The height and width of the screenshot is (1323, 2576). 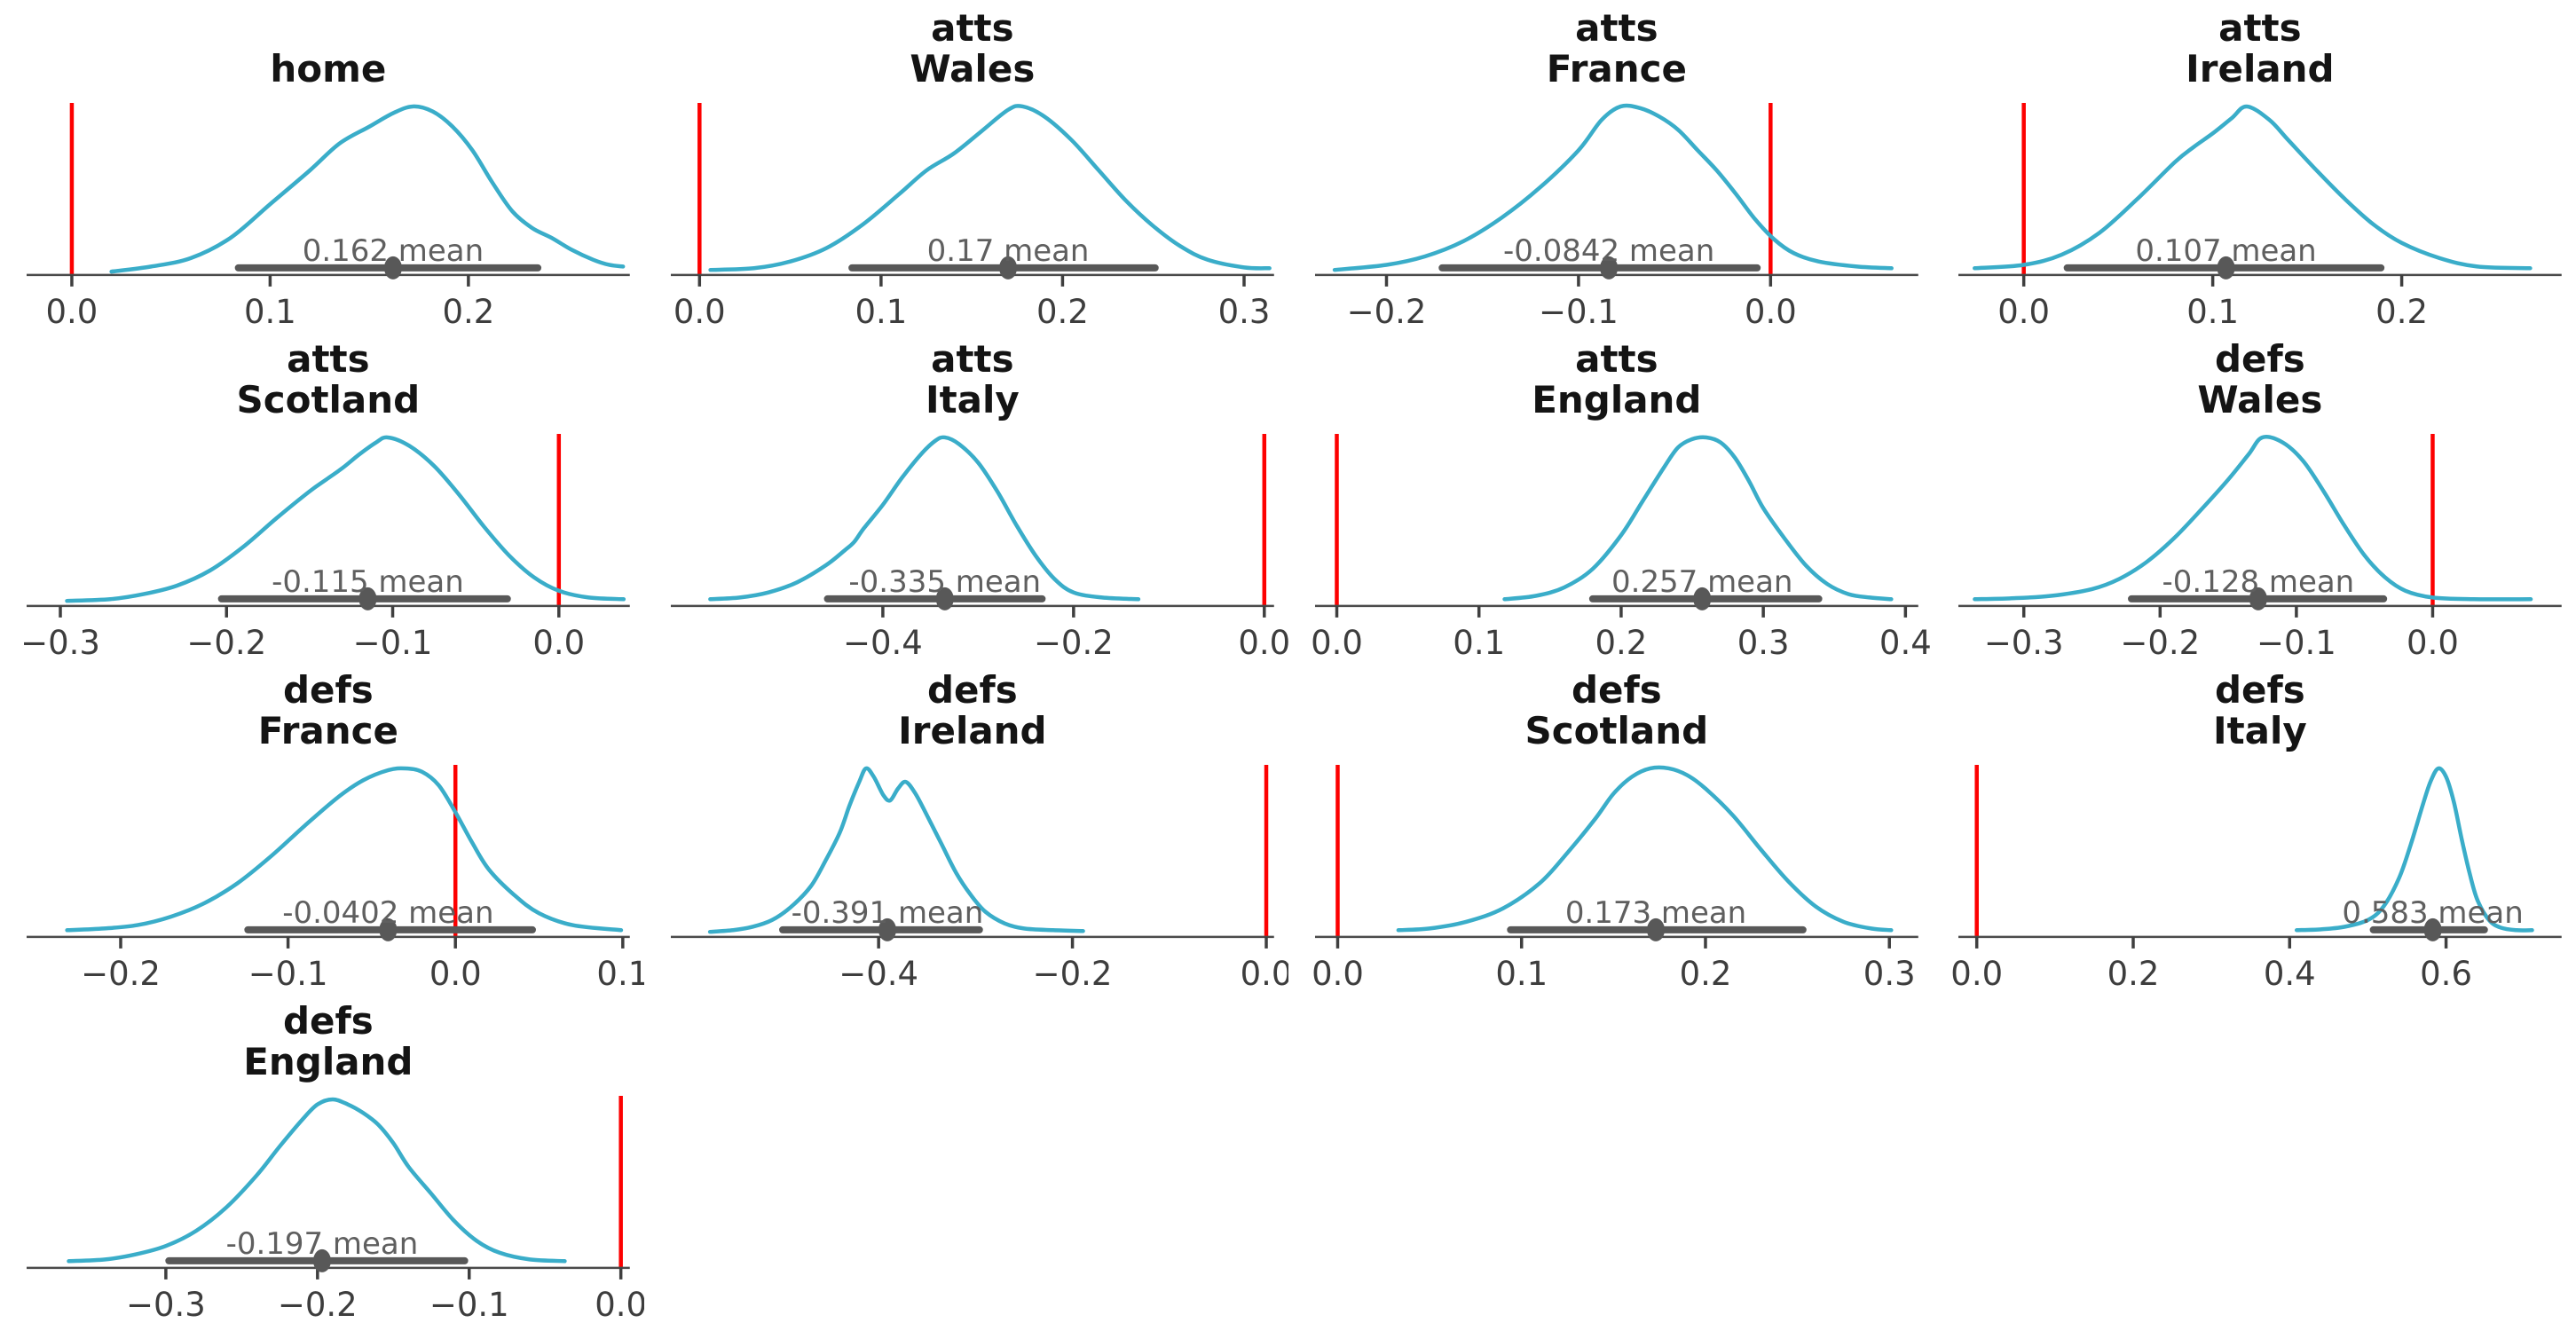 What do you see at coordinates (368, 582) in the screenshot?
I see `mean-label: -0.115 mean` at bounding box center [368, 582].